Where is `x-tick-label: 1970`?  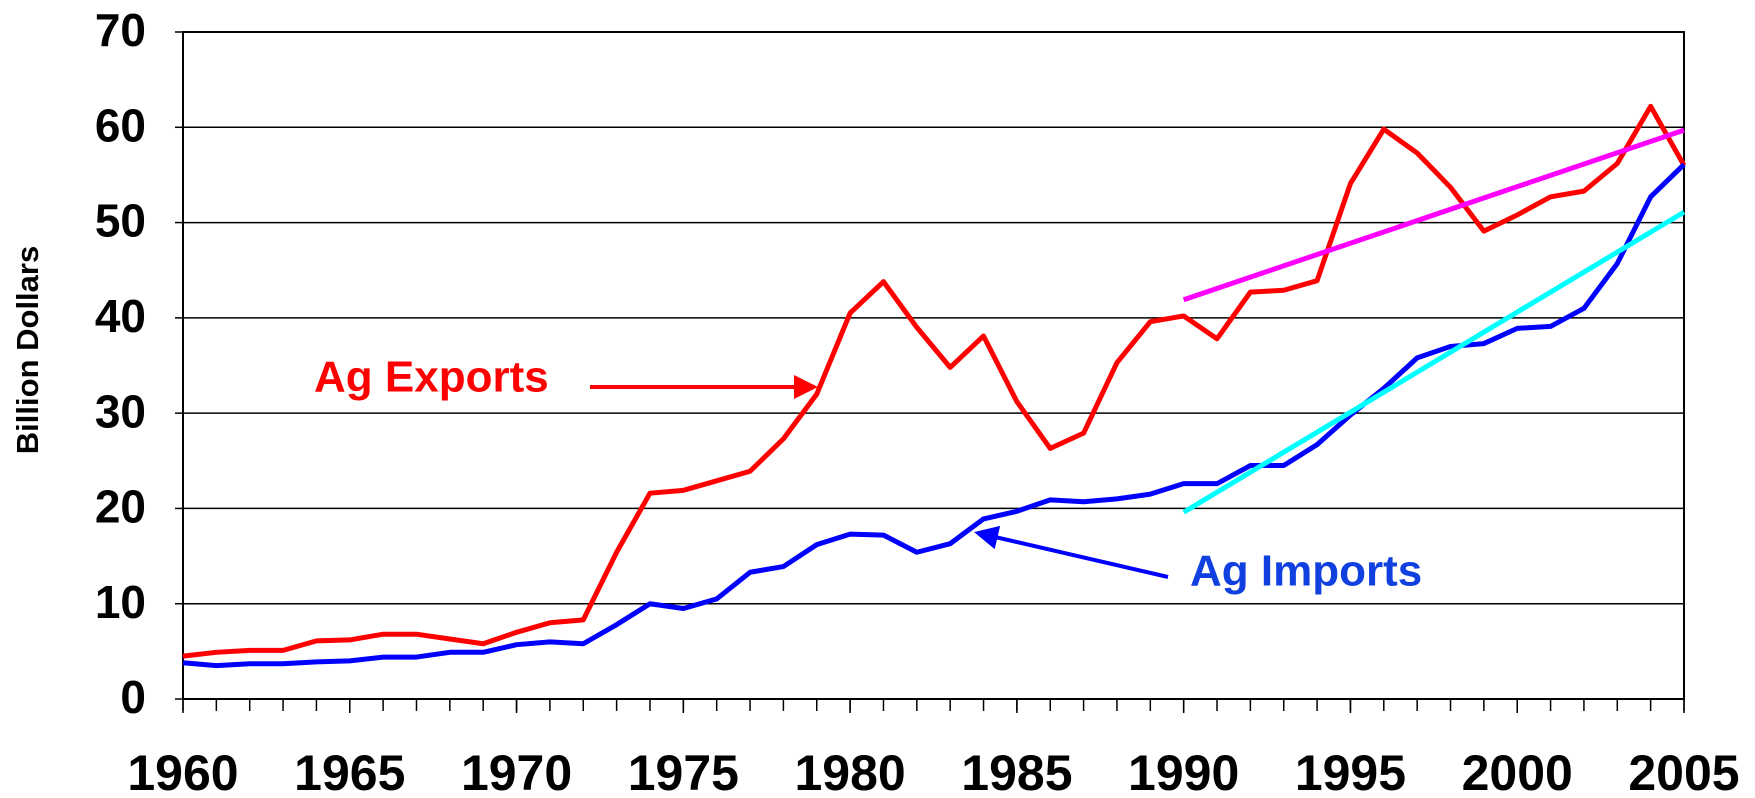
x-tick-label: 1970 is located at coordinates (516, 771).